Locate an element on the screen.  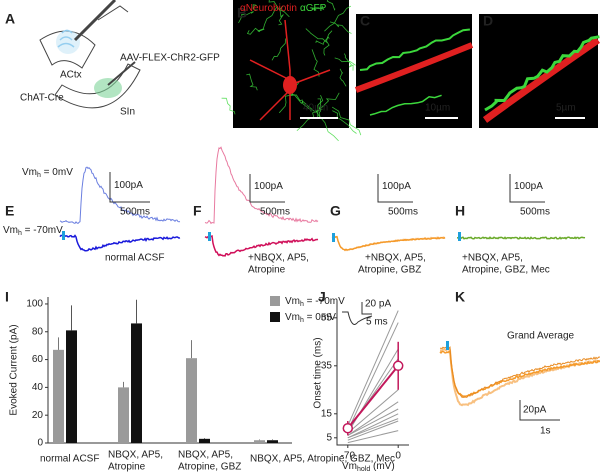
mean-line is located at coordinates (373, 397).